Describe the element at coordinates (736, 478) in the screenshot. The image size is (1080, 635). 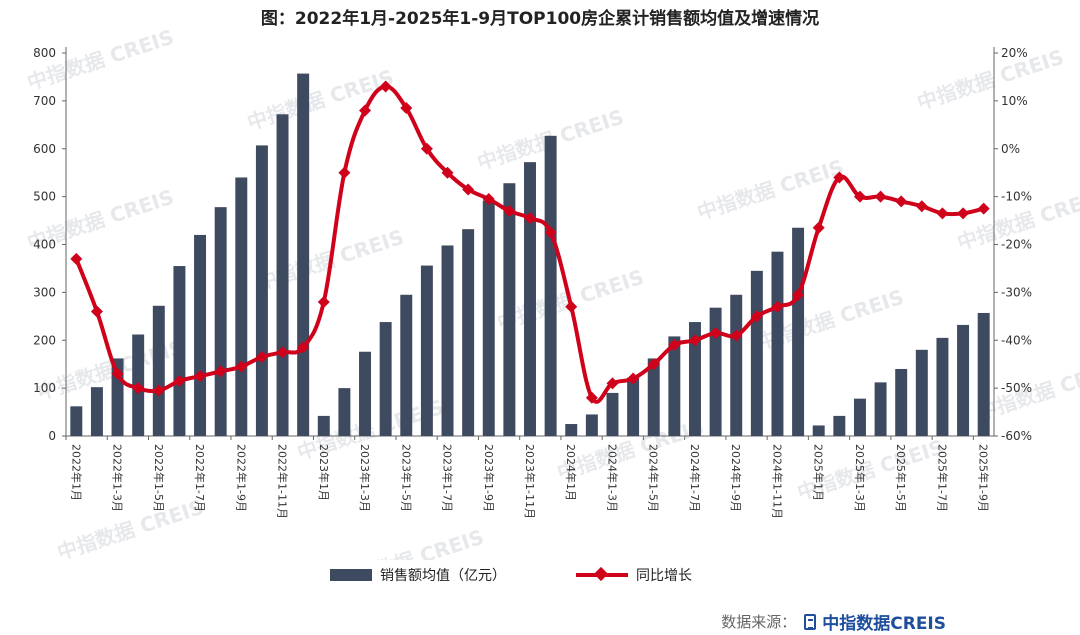
I see `x-tick-label: 2024年1-9月` at that location.